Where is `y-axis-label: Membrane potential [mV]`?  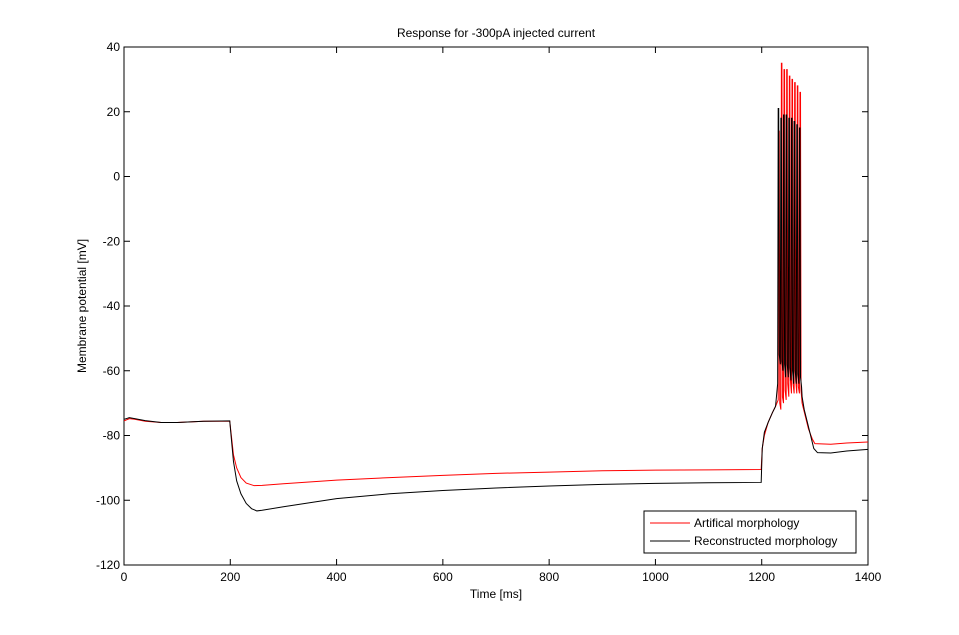
y-axis-label: Membrane potential [mV] is located at coordinates (82, 306).